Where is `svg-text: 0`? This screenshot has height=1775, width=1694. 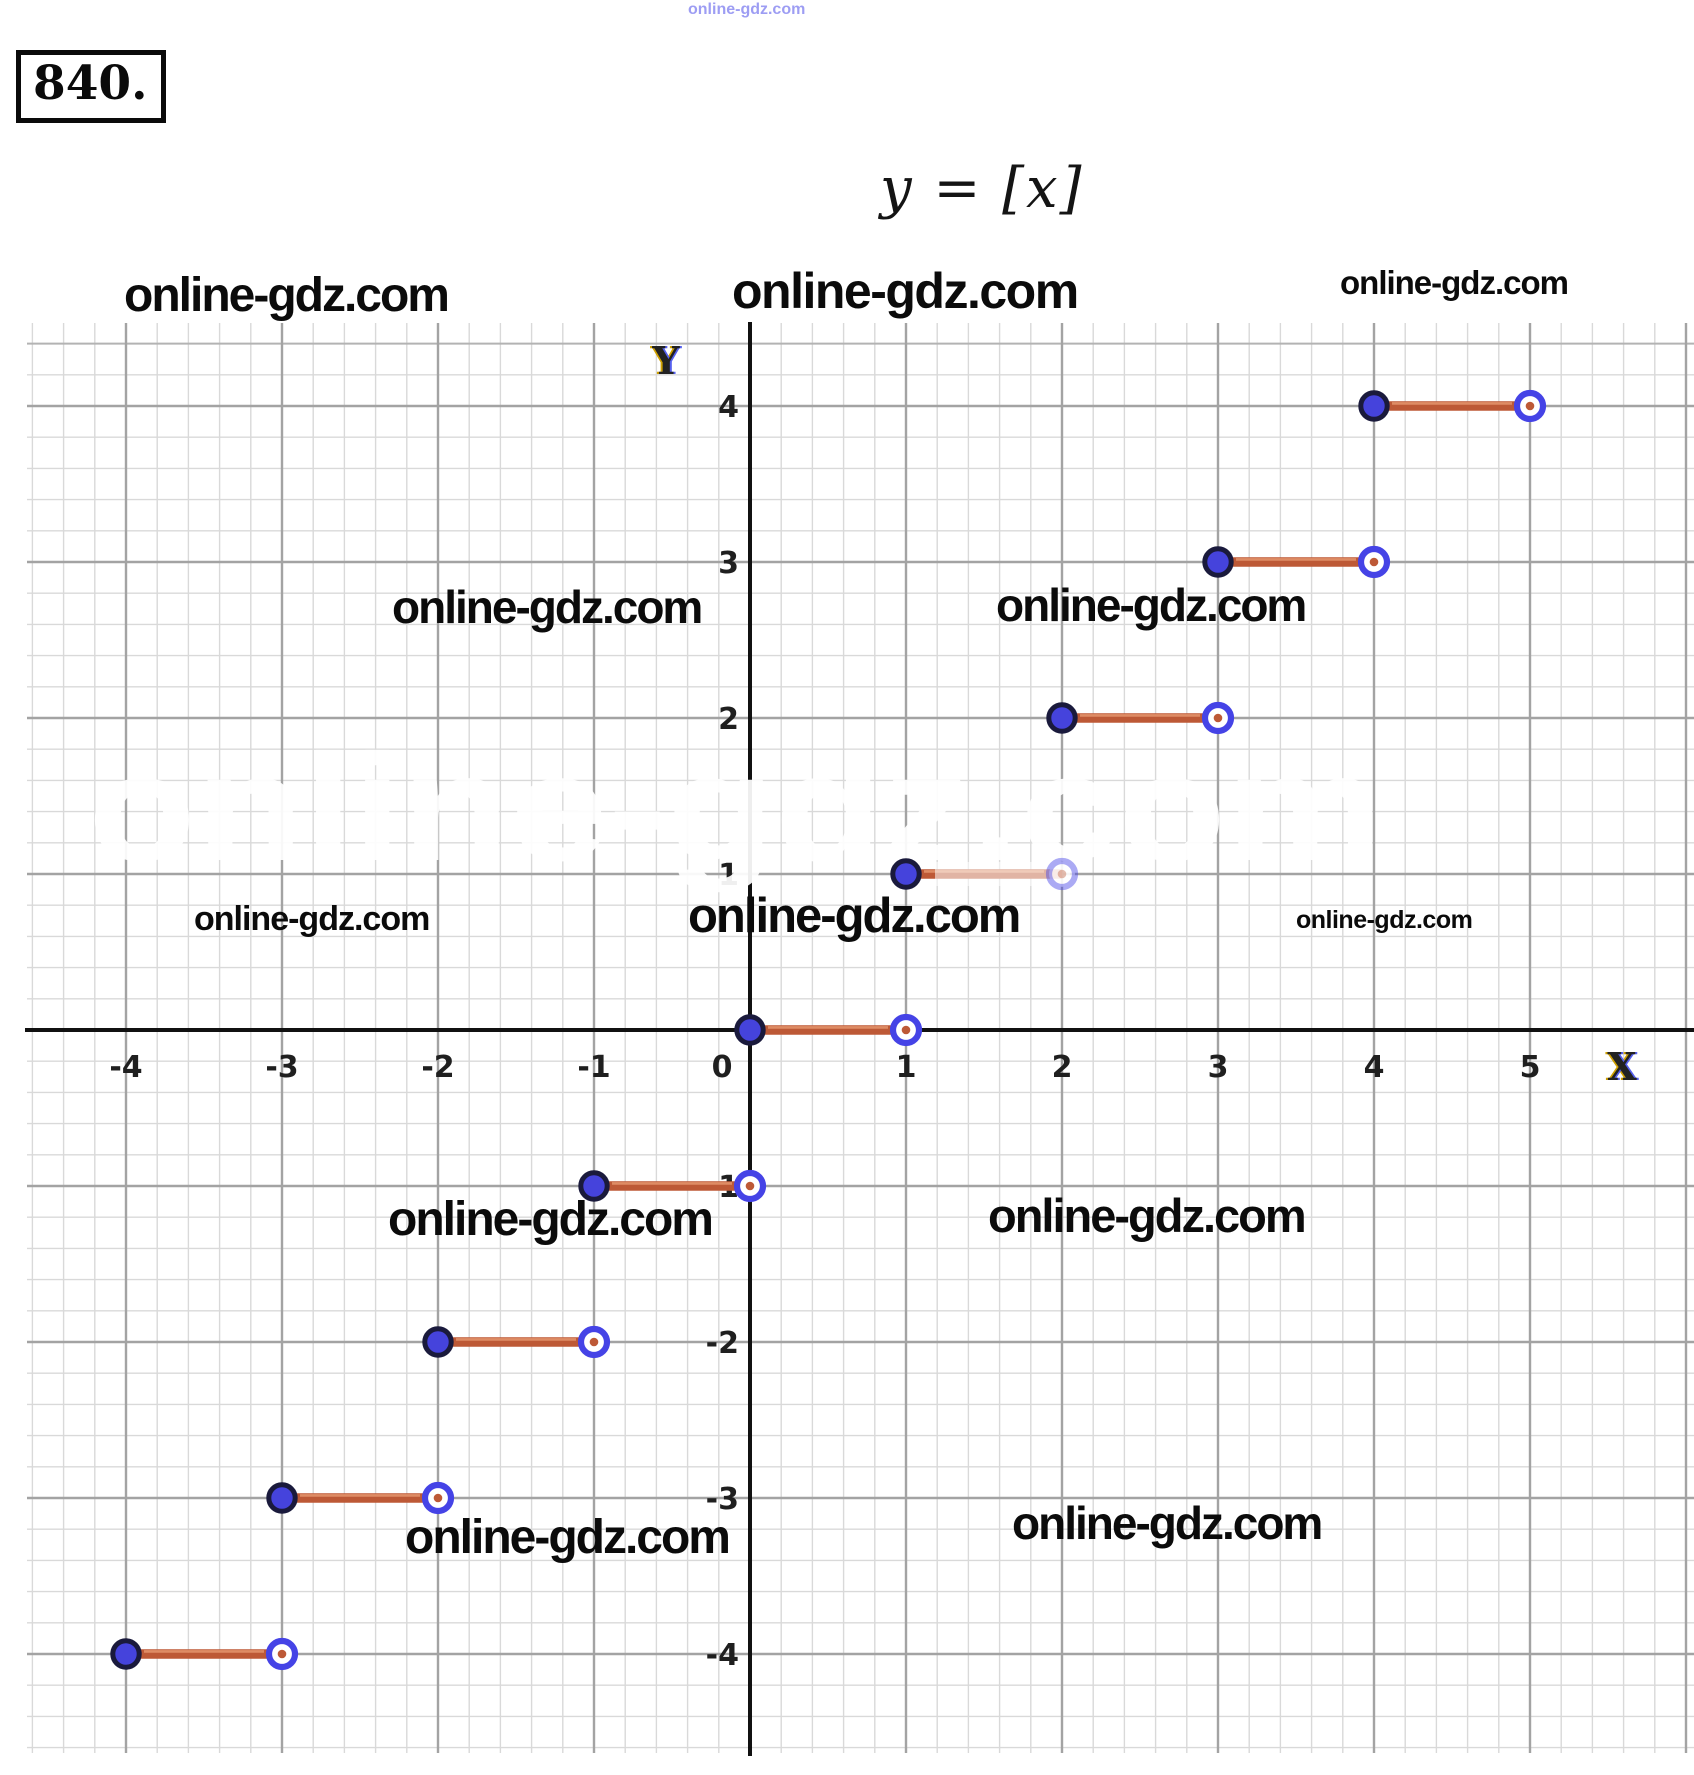 svg-text: 0 is located at coordinates (722, 1067).